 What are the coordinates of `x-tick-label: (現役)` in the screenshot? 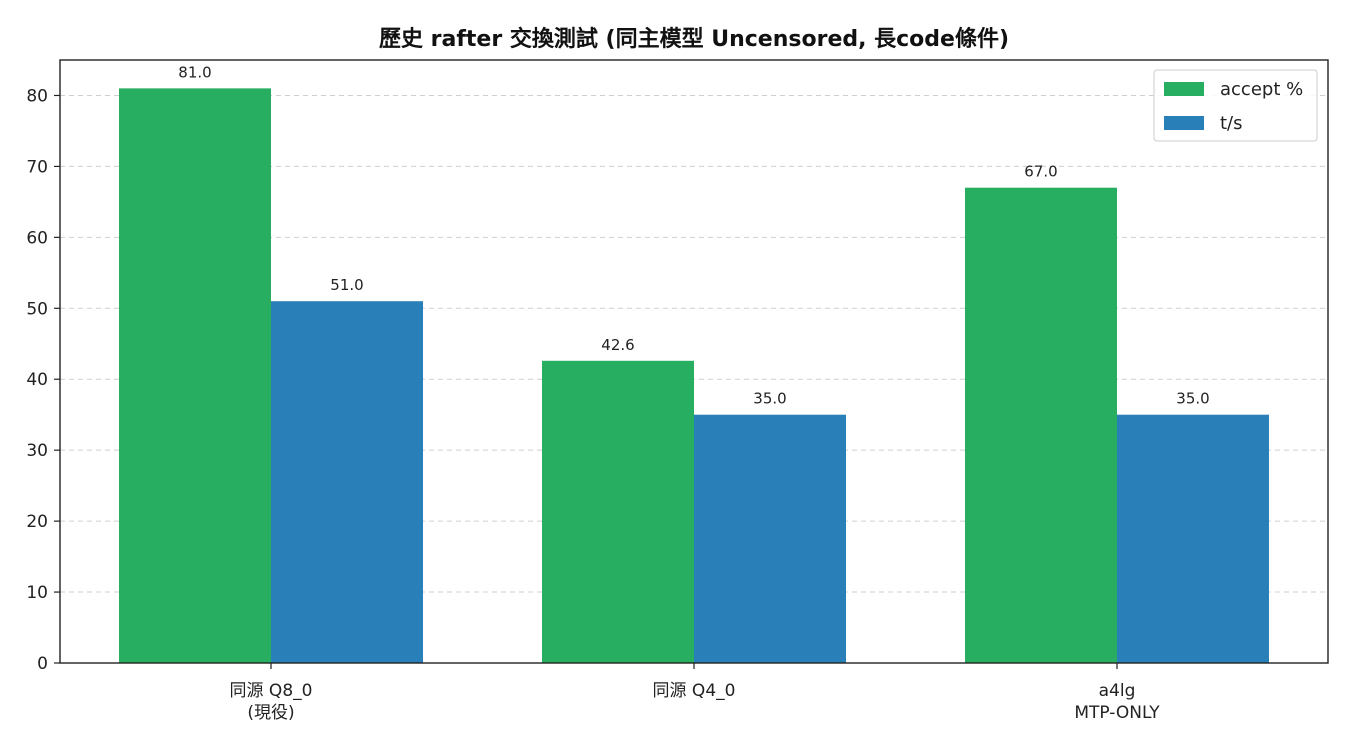 It's located at (270, 713).